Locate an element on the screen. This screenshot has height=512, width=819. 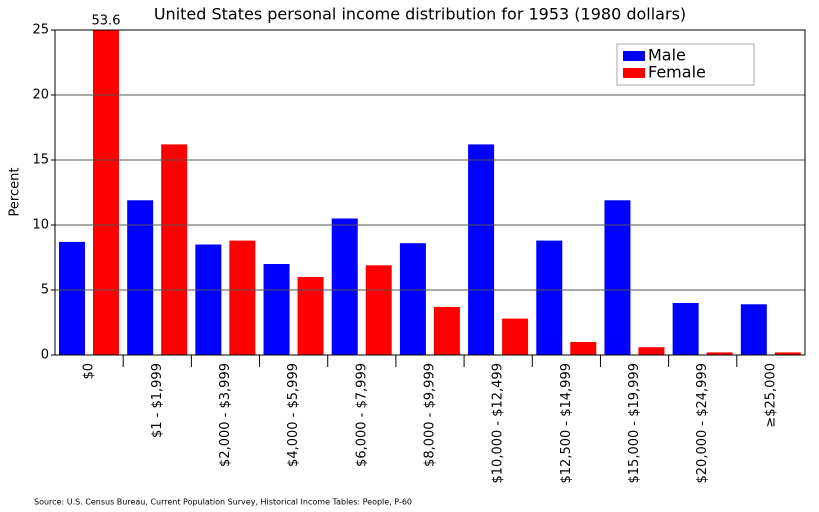
x-tick-label: $12,500 - $14,999 is located at coordinates (566, 423).